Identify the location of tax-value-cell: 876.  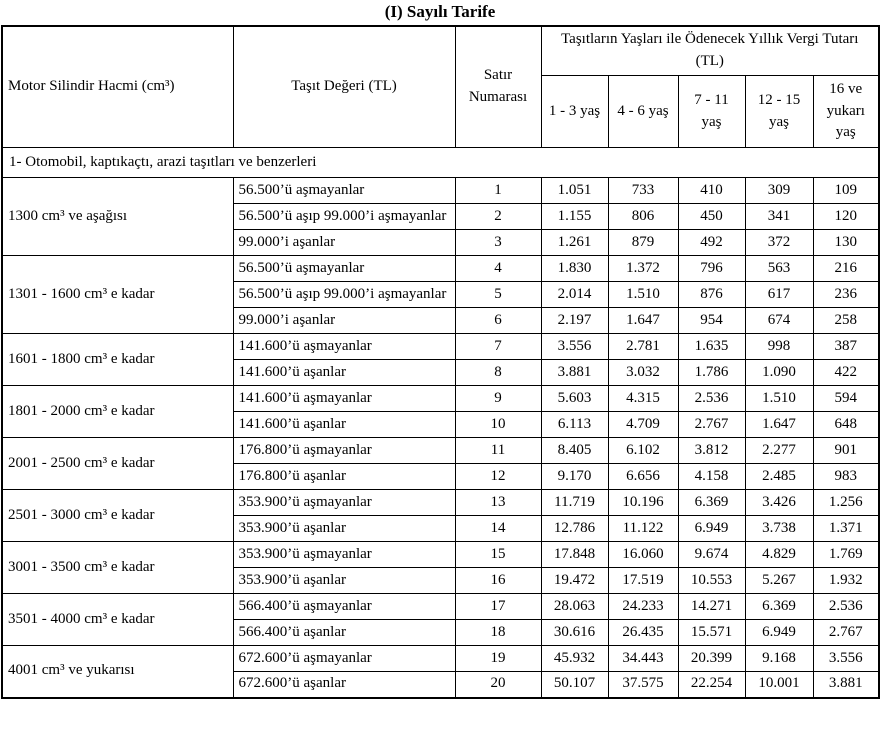
(711, 294).